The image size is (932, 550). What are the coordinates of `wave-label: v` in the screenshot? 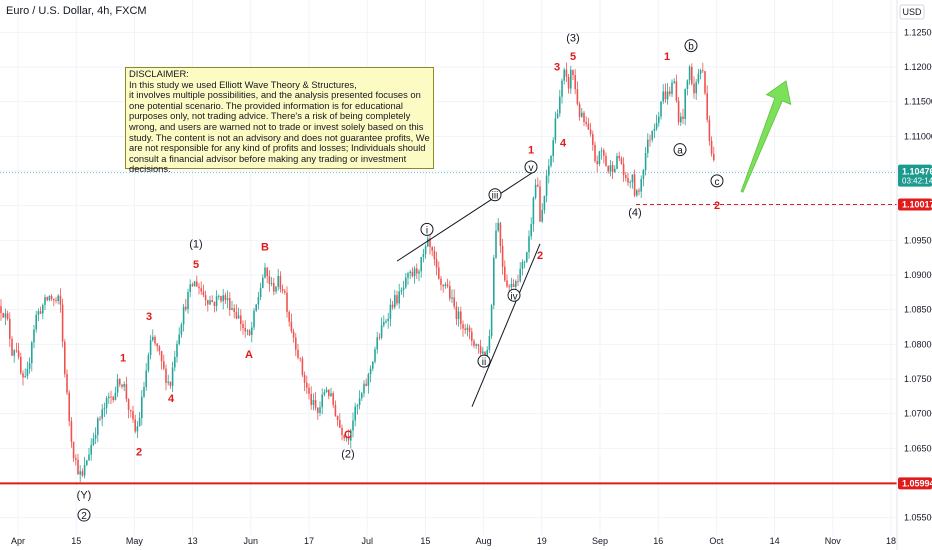 It's located at (531, 168).